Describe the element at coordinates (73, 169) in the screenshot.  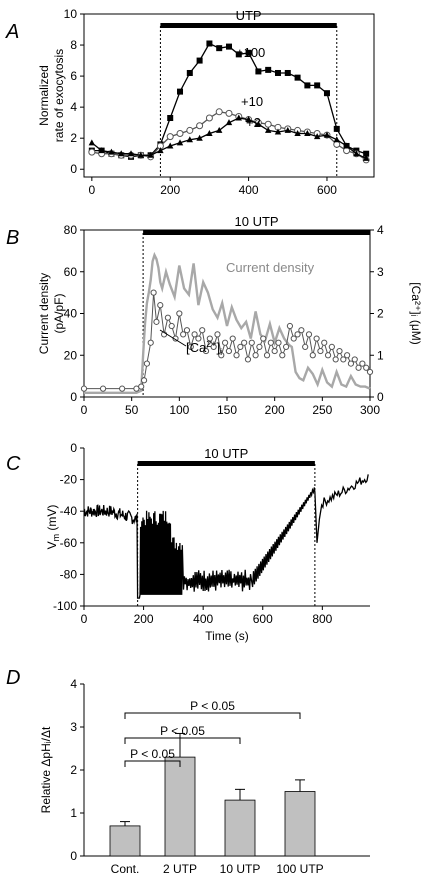
I see `panel-a-ytick-label-0: 0` at that location.